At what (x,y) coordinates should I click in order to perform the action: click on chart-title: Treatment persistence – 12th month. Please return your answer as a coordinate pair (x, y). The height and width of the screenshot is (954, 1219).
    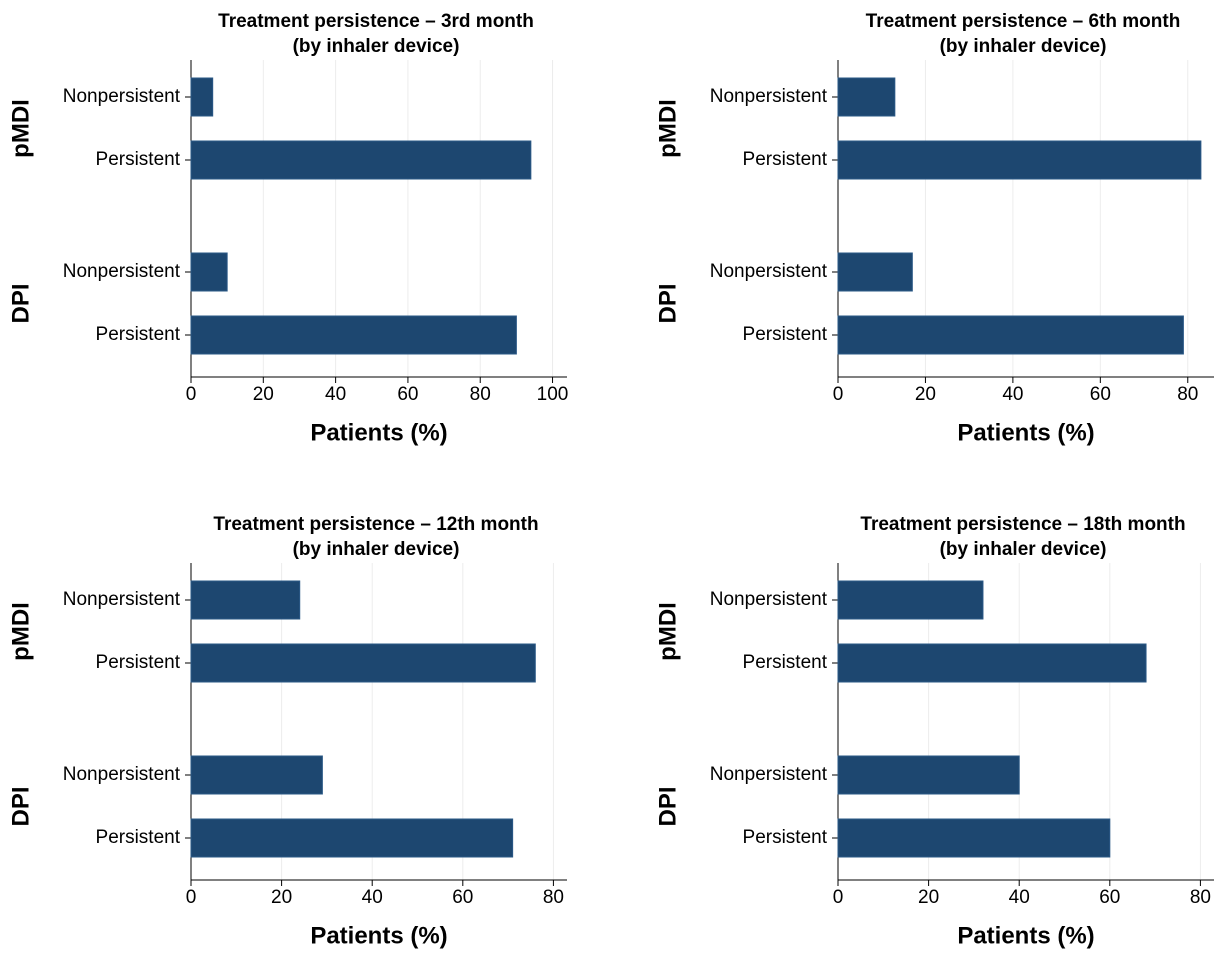
    Looking at the image, I should click on (375, 524).